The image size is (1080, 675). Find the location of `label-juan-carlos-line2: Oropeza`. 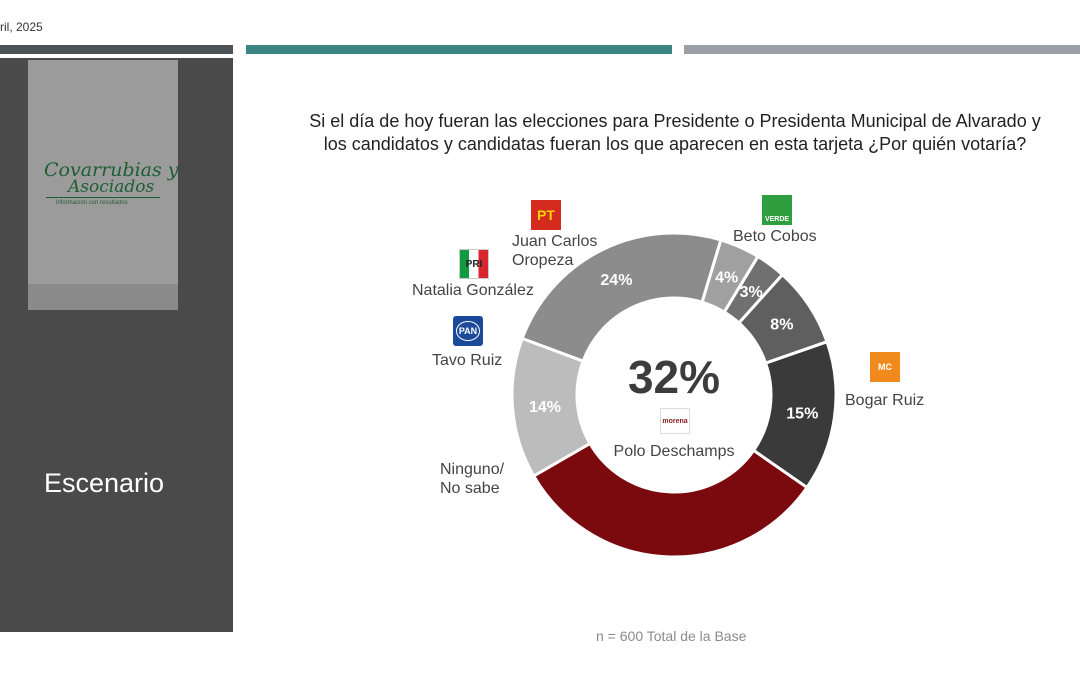

label-juan-carlos-line2: Oropeza is located at coordinates (543, 260).